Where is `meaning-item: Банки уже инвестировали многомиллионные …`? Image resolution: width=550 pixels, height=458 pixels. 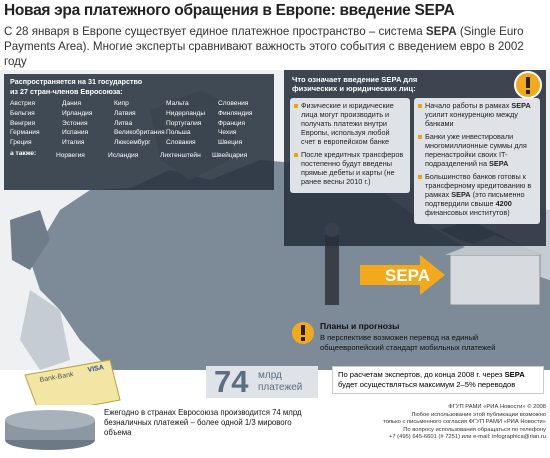
meaning-item: Банки уже инвестировали многомиллионные … is located at coordinates (477, 150).